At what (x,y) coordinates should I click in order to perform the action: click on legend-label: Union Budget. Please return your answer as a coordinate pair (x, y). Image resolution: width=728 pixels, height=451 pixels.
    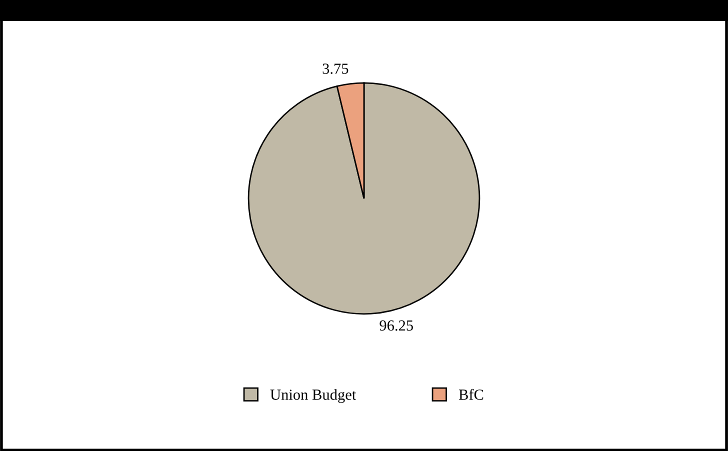
    Looking at the image, I should click on (313, 396).